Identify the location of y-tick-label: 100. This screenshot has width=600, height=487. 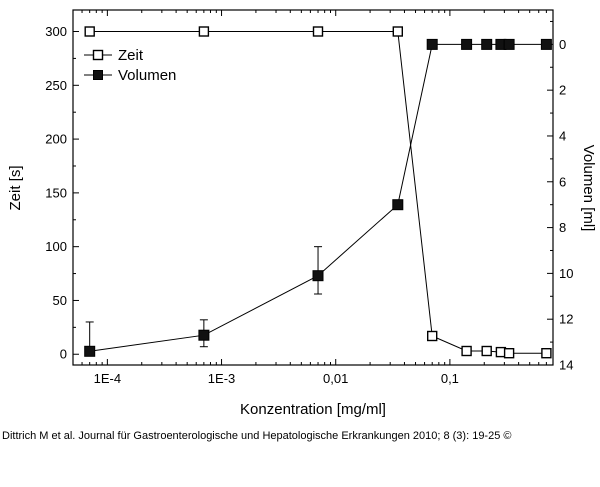
(56, 246).